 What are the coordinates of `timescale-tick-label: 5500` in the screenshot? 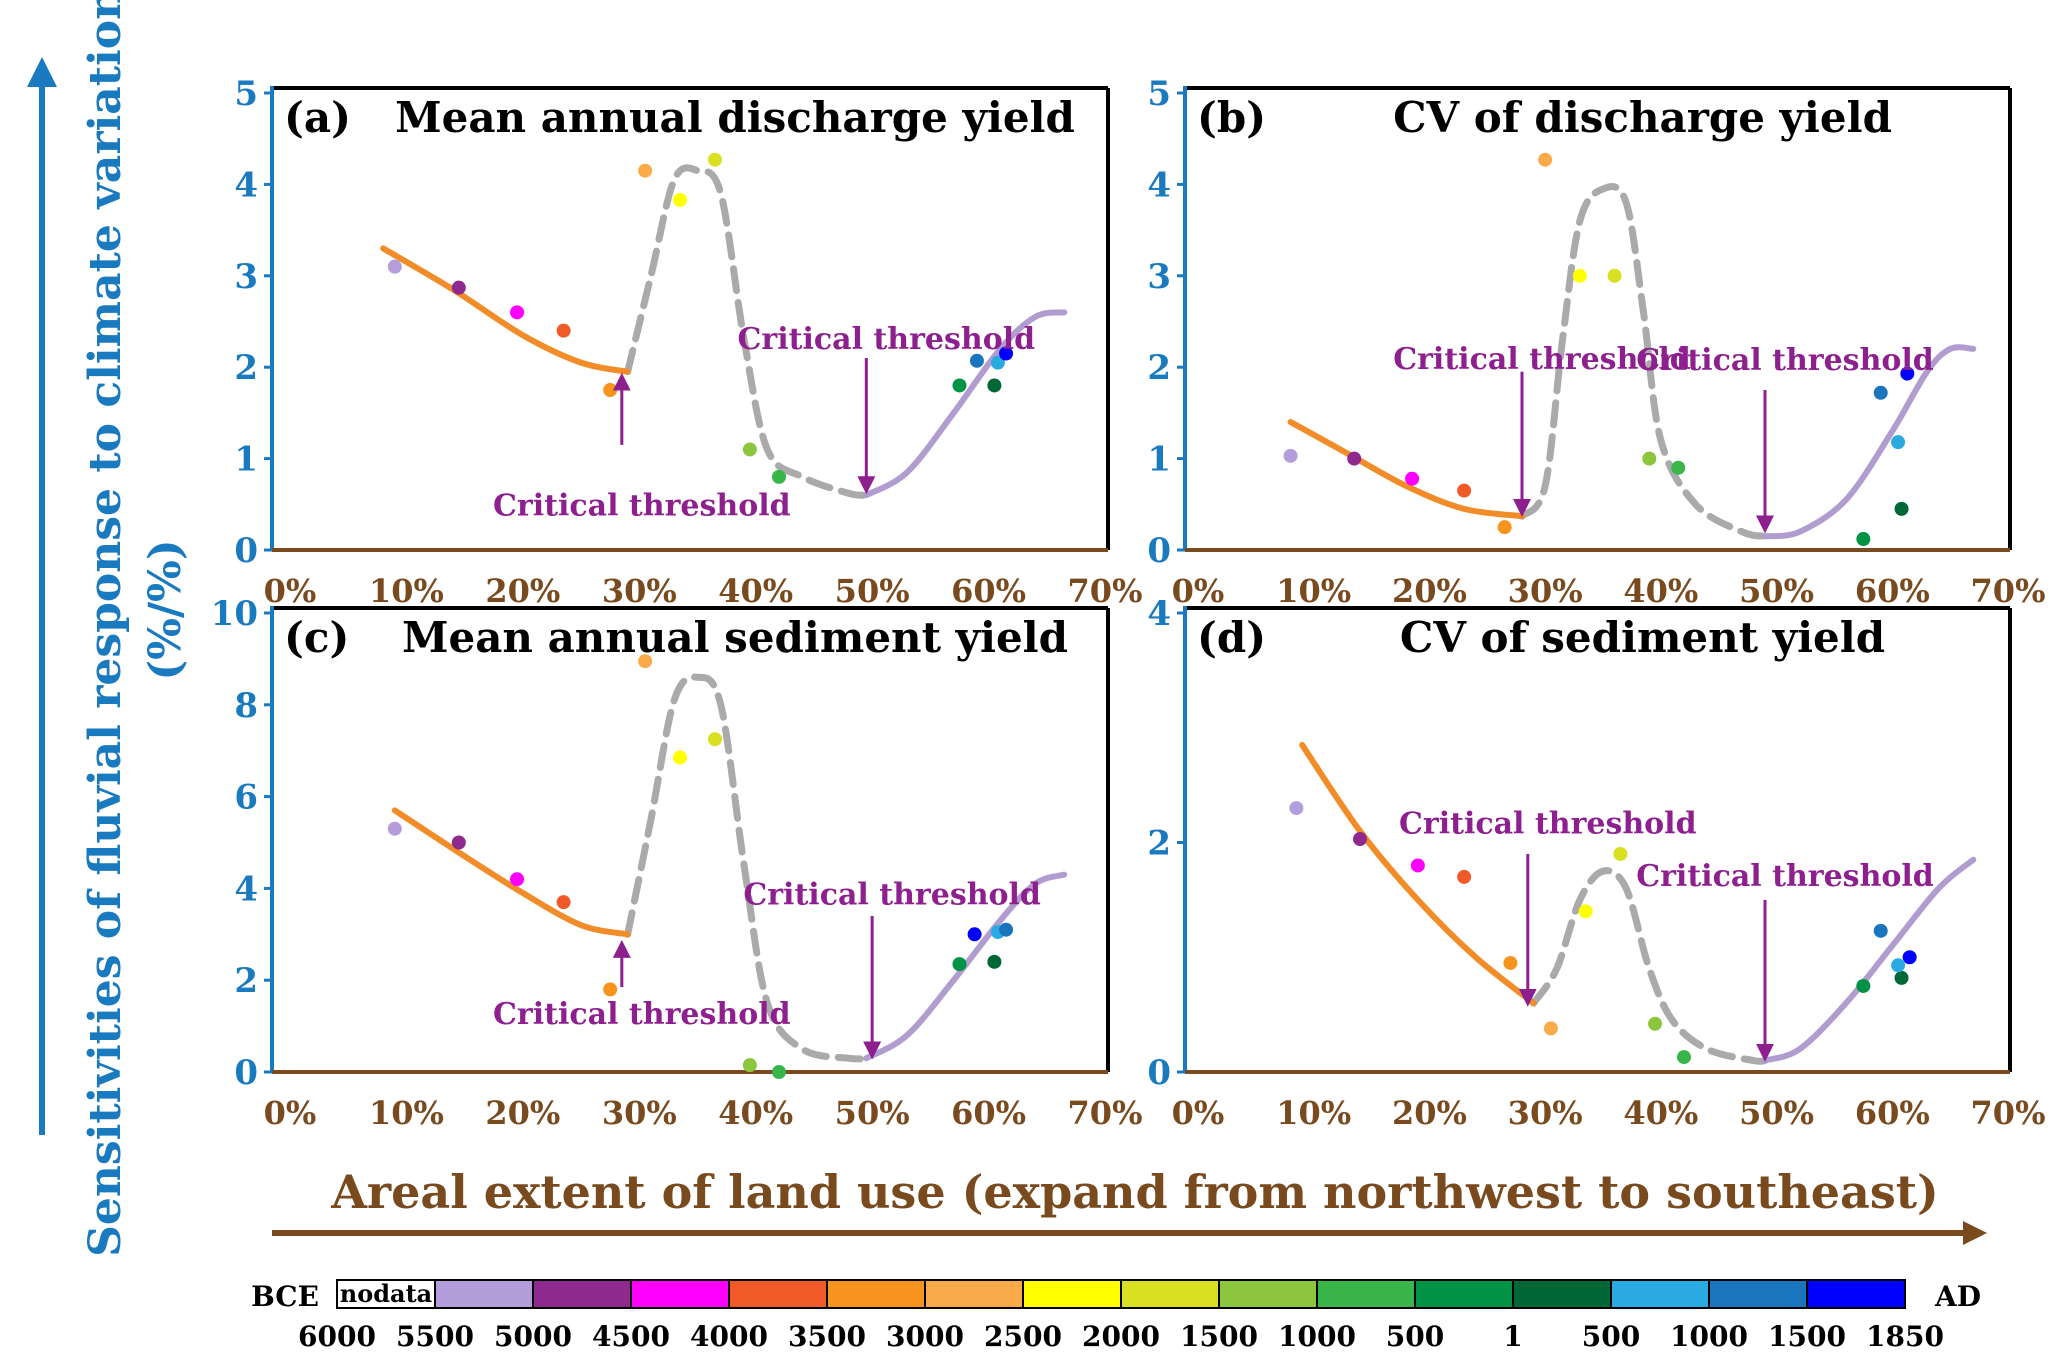 It's located at (435, 1336).